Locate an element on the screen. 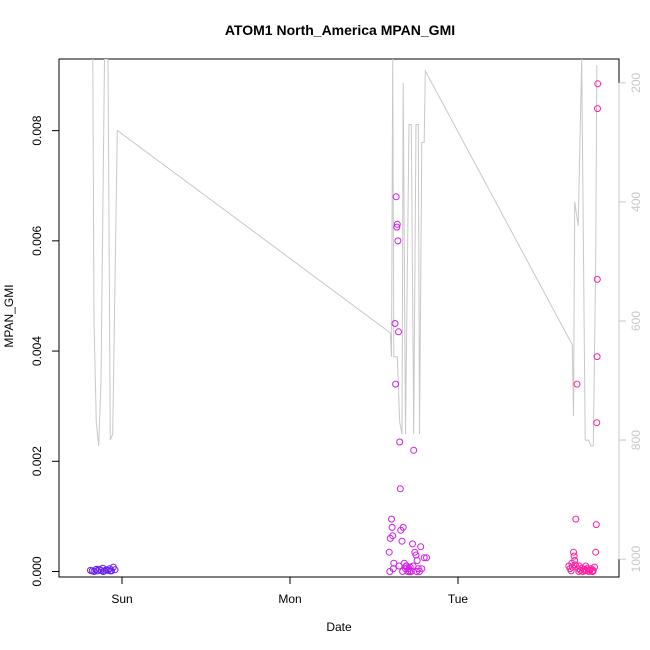  y2-tick-label: 400 is located at coordinates (636, 202).